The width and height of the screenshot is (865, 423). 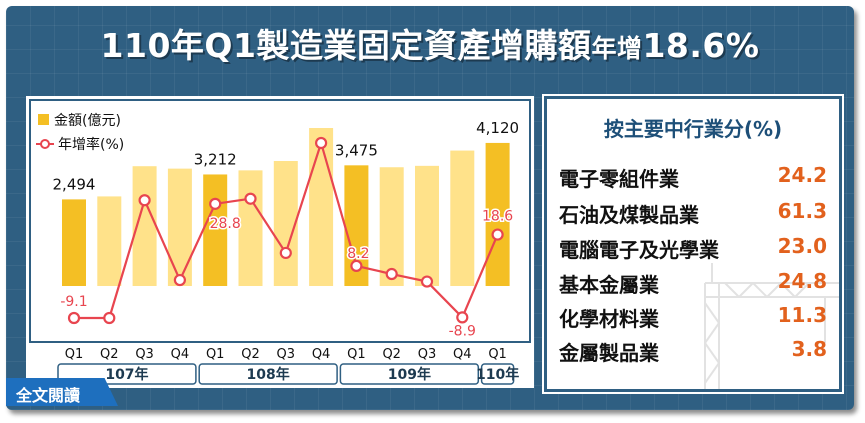 I want to click on page-title: 110年Q1製造業固定資產增購額年增18.6%, so click(x=430, y=43).